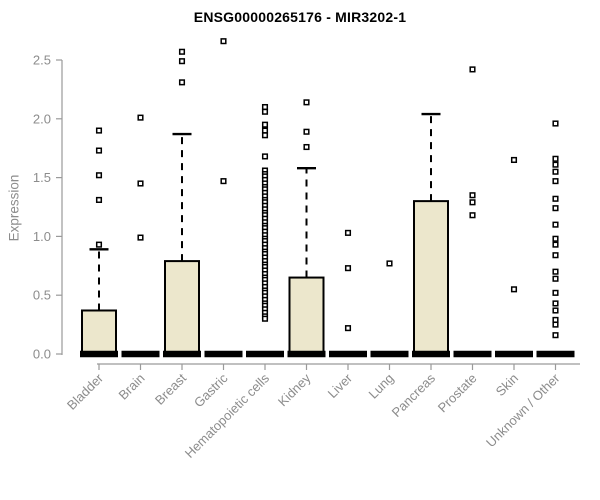  I want to click on median-lung, so click(389, 354).